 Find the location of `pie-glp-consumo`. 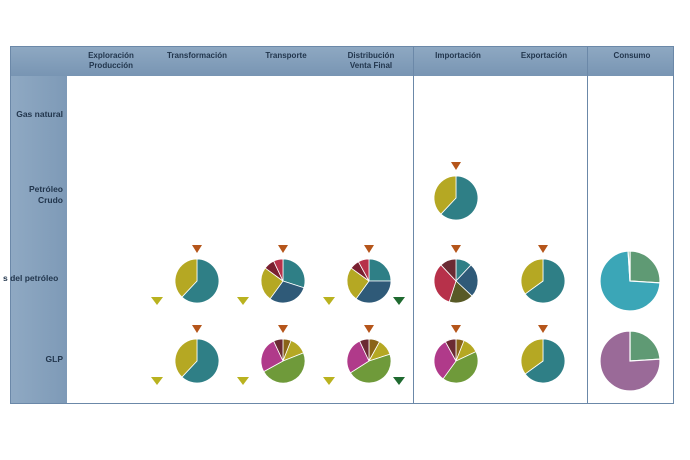

pie-glp-consumo is located at coordinates (630, 361).